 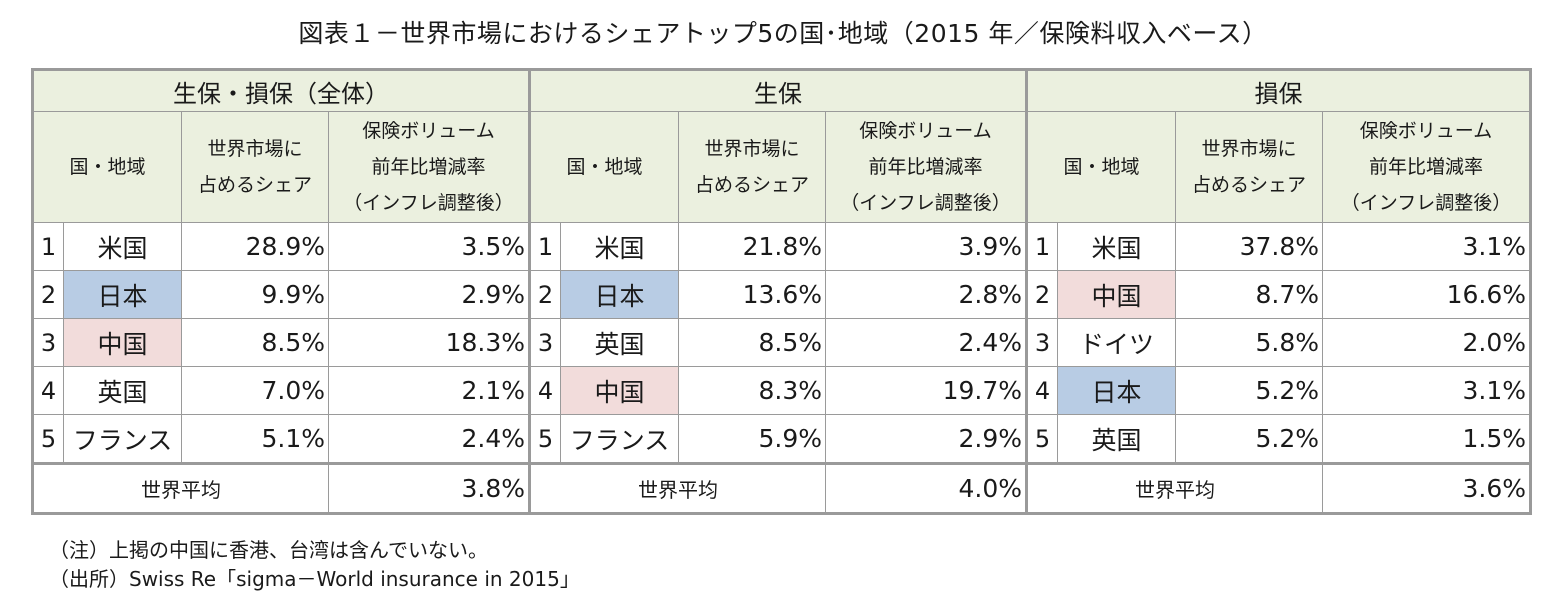 I want to click on share-cell: 8.7%, so click(x=1249, y=294).